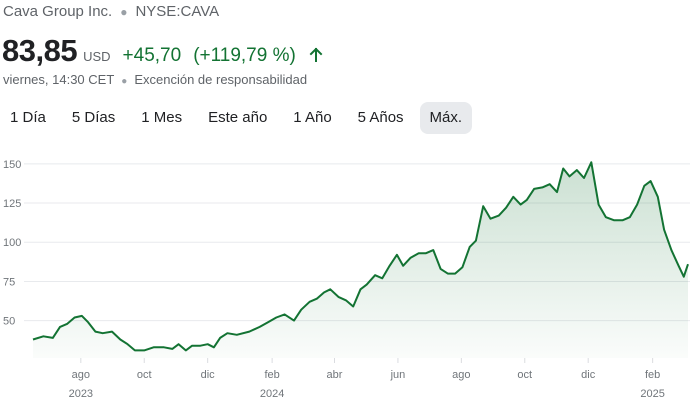  I want to click on disclaimer-link: Excención de responsabilidad, so click(221, 79).